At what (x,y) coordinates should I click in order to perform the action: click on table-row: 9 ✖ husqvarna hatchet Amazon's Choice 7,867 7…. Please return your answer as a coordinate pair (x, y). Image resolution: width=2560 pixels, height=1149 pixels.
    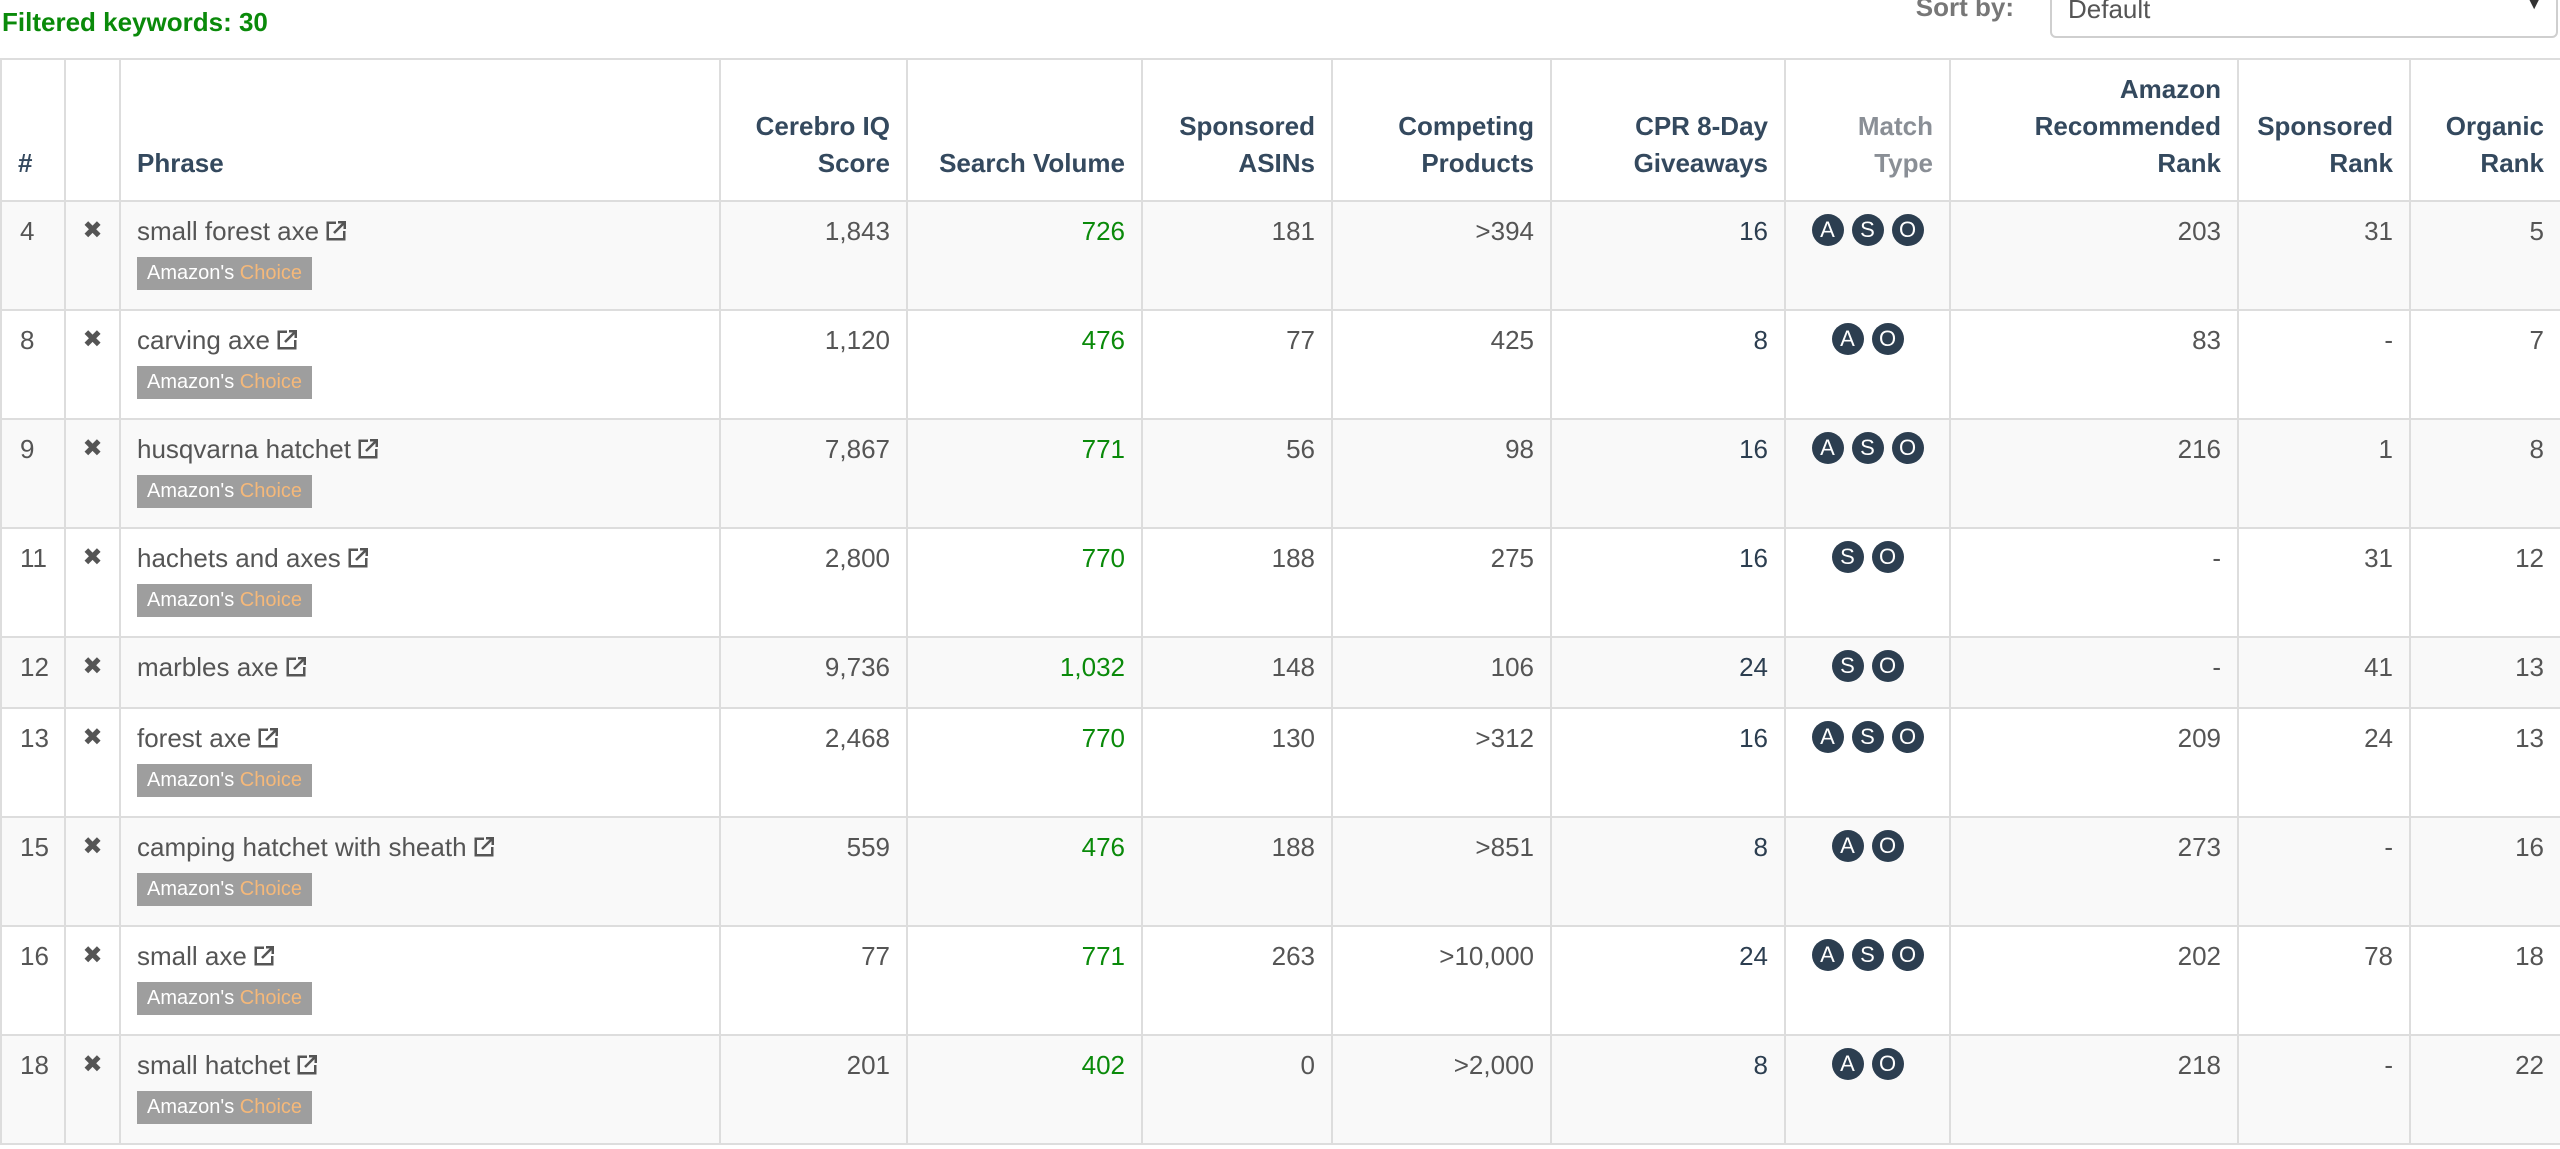
    Looking at the image, I should click on (1280, 473).